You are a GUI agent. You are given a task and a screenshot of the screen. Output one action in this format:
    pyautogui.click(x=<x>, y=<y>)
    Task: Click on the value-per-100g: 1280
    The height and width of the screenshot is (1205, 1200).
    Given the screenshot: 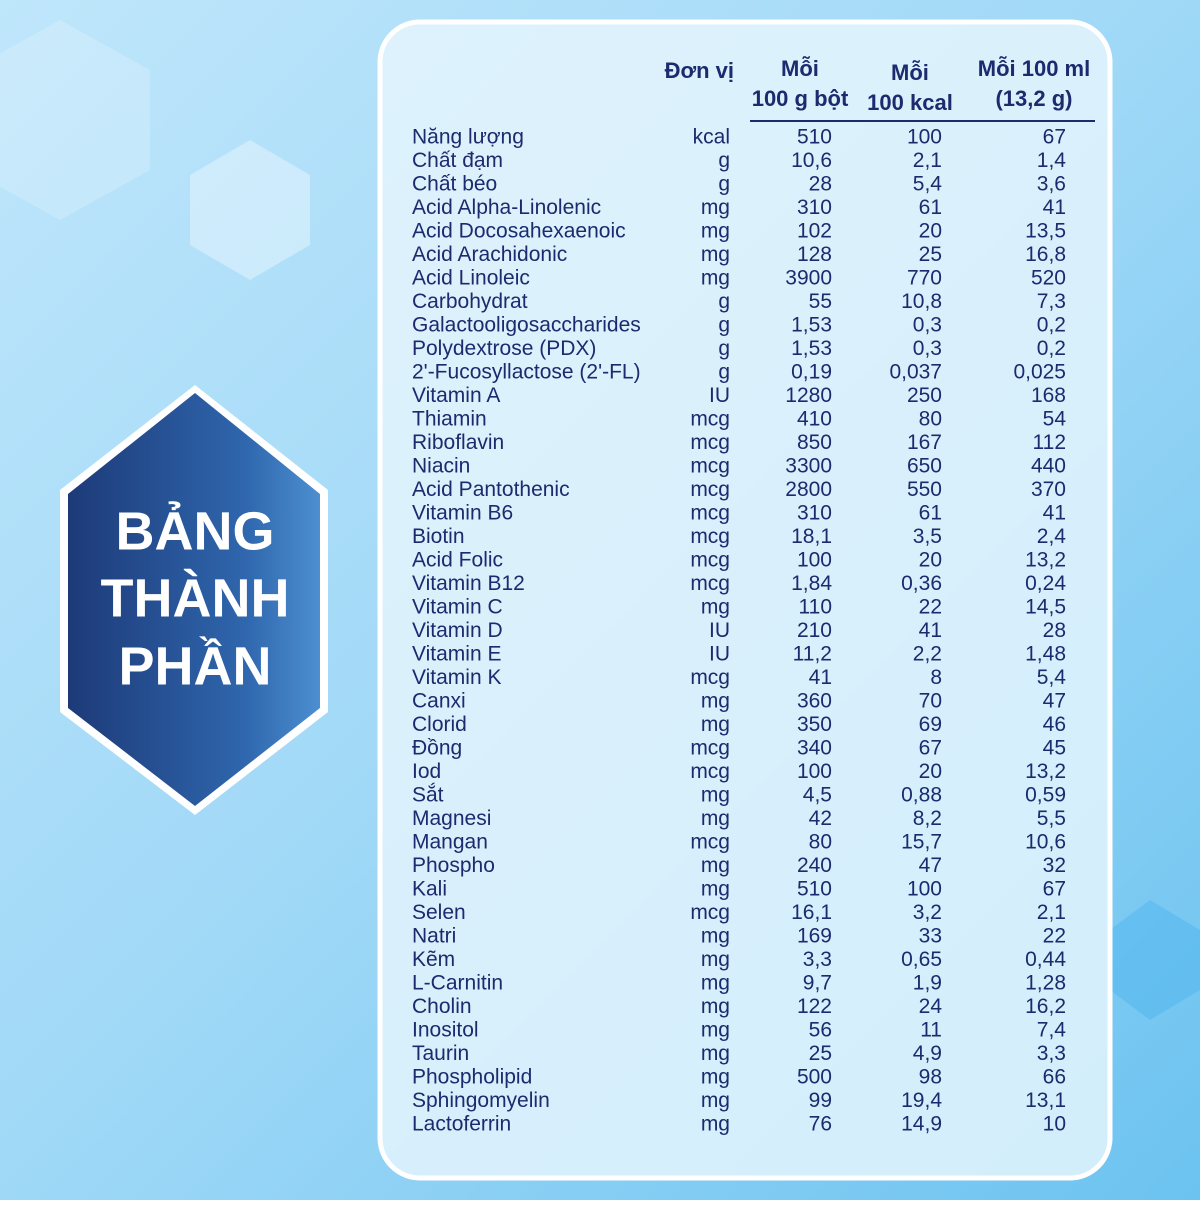 What is the action you would take?
    pyautogui.click(x=808, y=395)
    